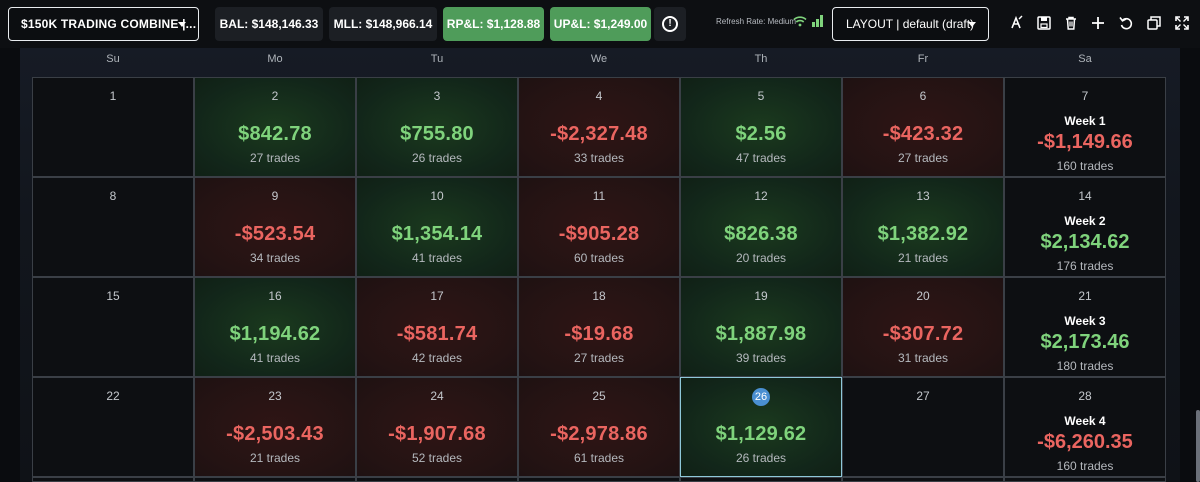 Image resolution: width=1200 pixels, height=482 pixels. Describe the element at coordinates (910, 24) in the screenshot. I see `layout-select: LAYOUT | default (draft)` at that location.